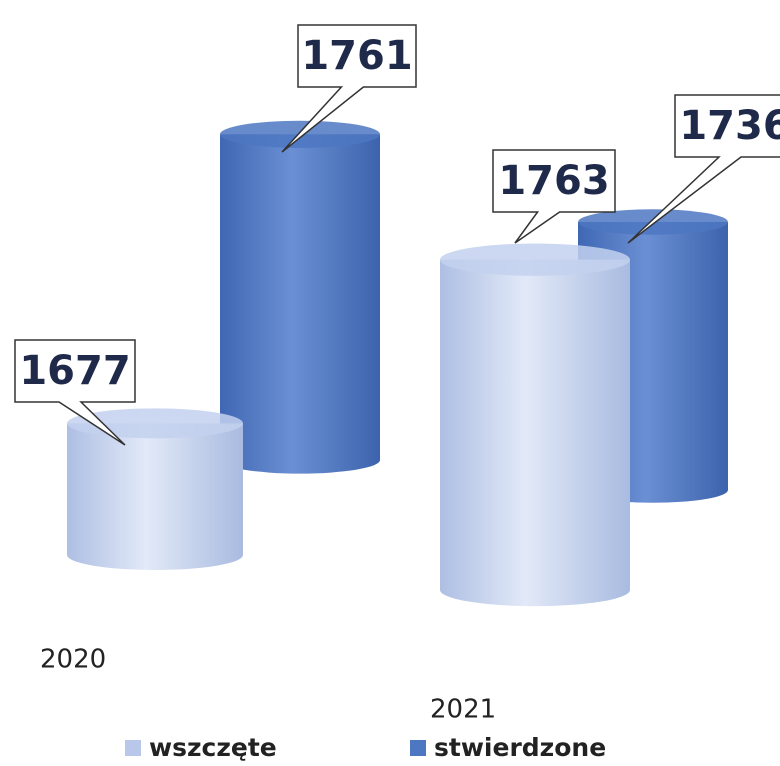  Describe the element at coordinates (520, 747) in the screenshot. I see `legend-label: stwierdzone` at that location.